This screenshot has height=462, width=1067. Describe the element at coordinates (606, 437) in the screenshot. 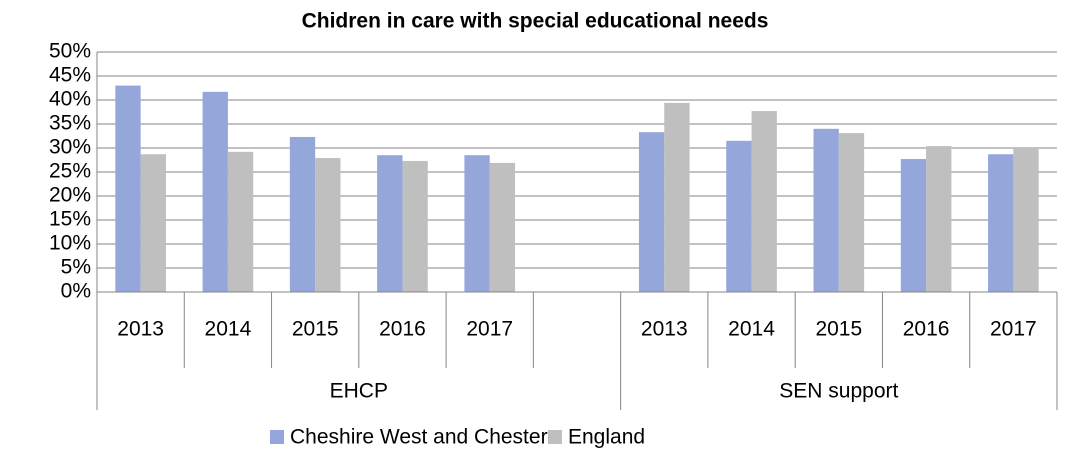

I see `legend-label: England` at that location.